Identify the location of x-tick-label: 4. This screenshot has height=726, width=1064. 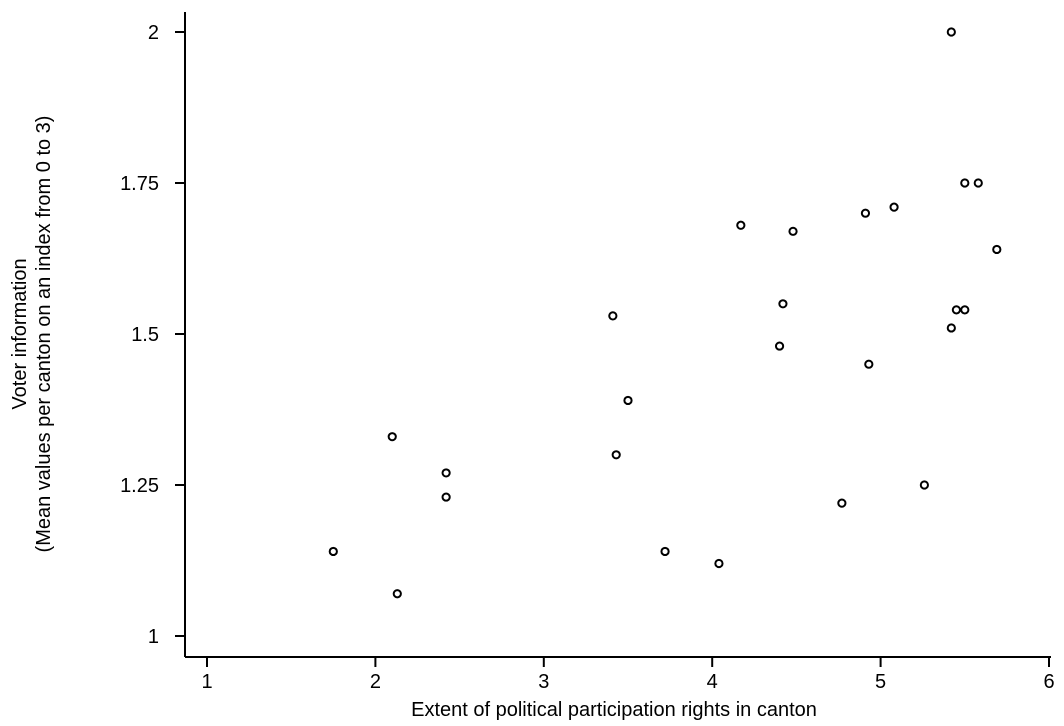
(712, 682).